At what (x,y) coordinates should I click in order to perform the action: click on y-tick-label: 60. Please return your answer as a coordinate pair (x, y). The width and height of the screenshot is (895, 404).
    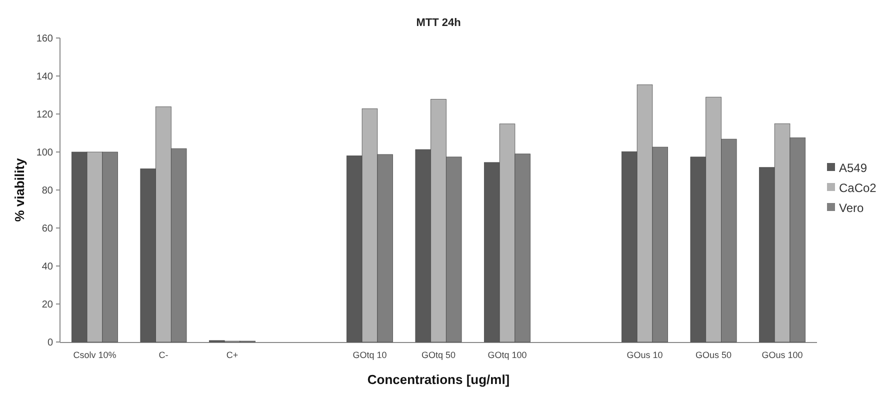
    Looking at the image, I should click on (48, 229).